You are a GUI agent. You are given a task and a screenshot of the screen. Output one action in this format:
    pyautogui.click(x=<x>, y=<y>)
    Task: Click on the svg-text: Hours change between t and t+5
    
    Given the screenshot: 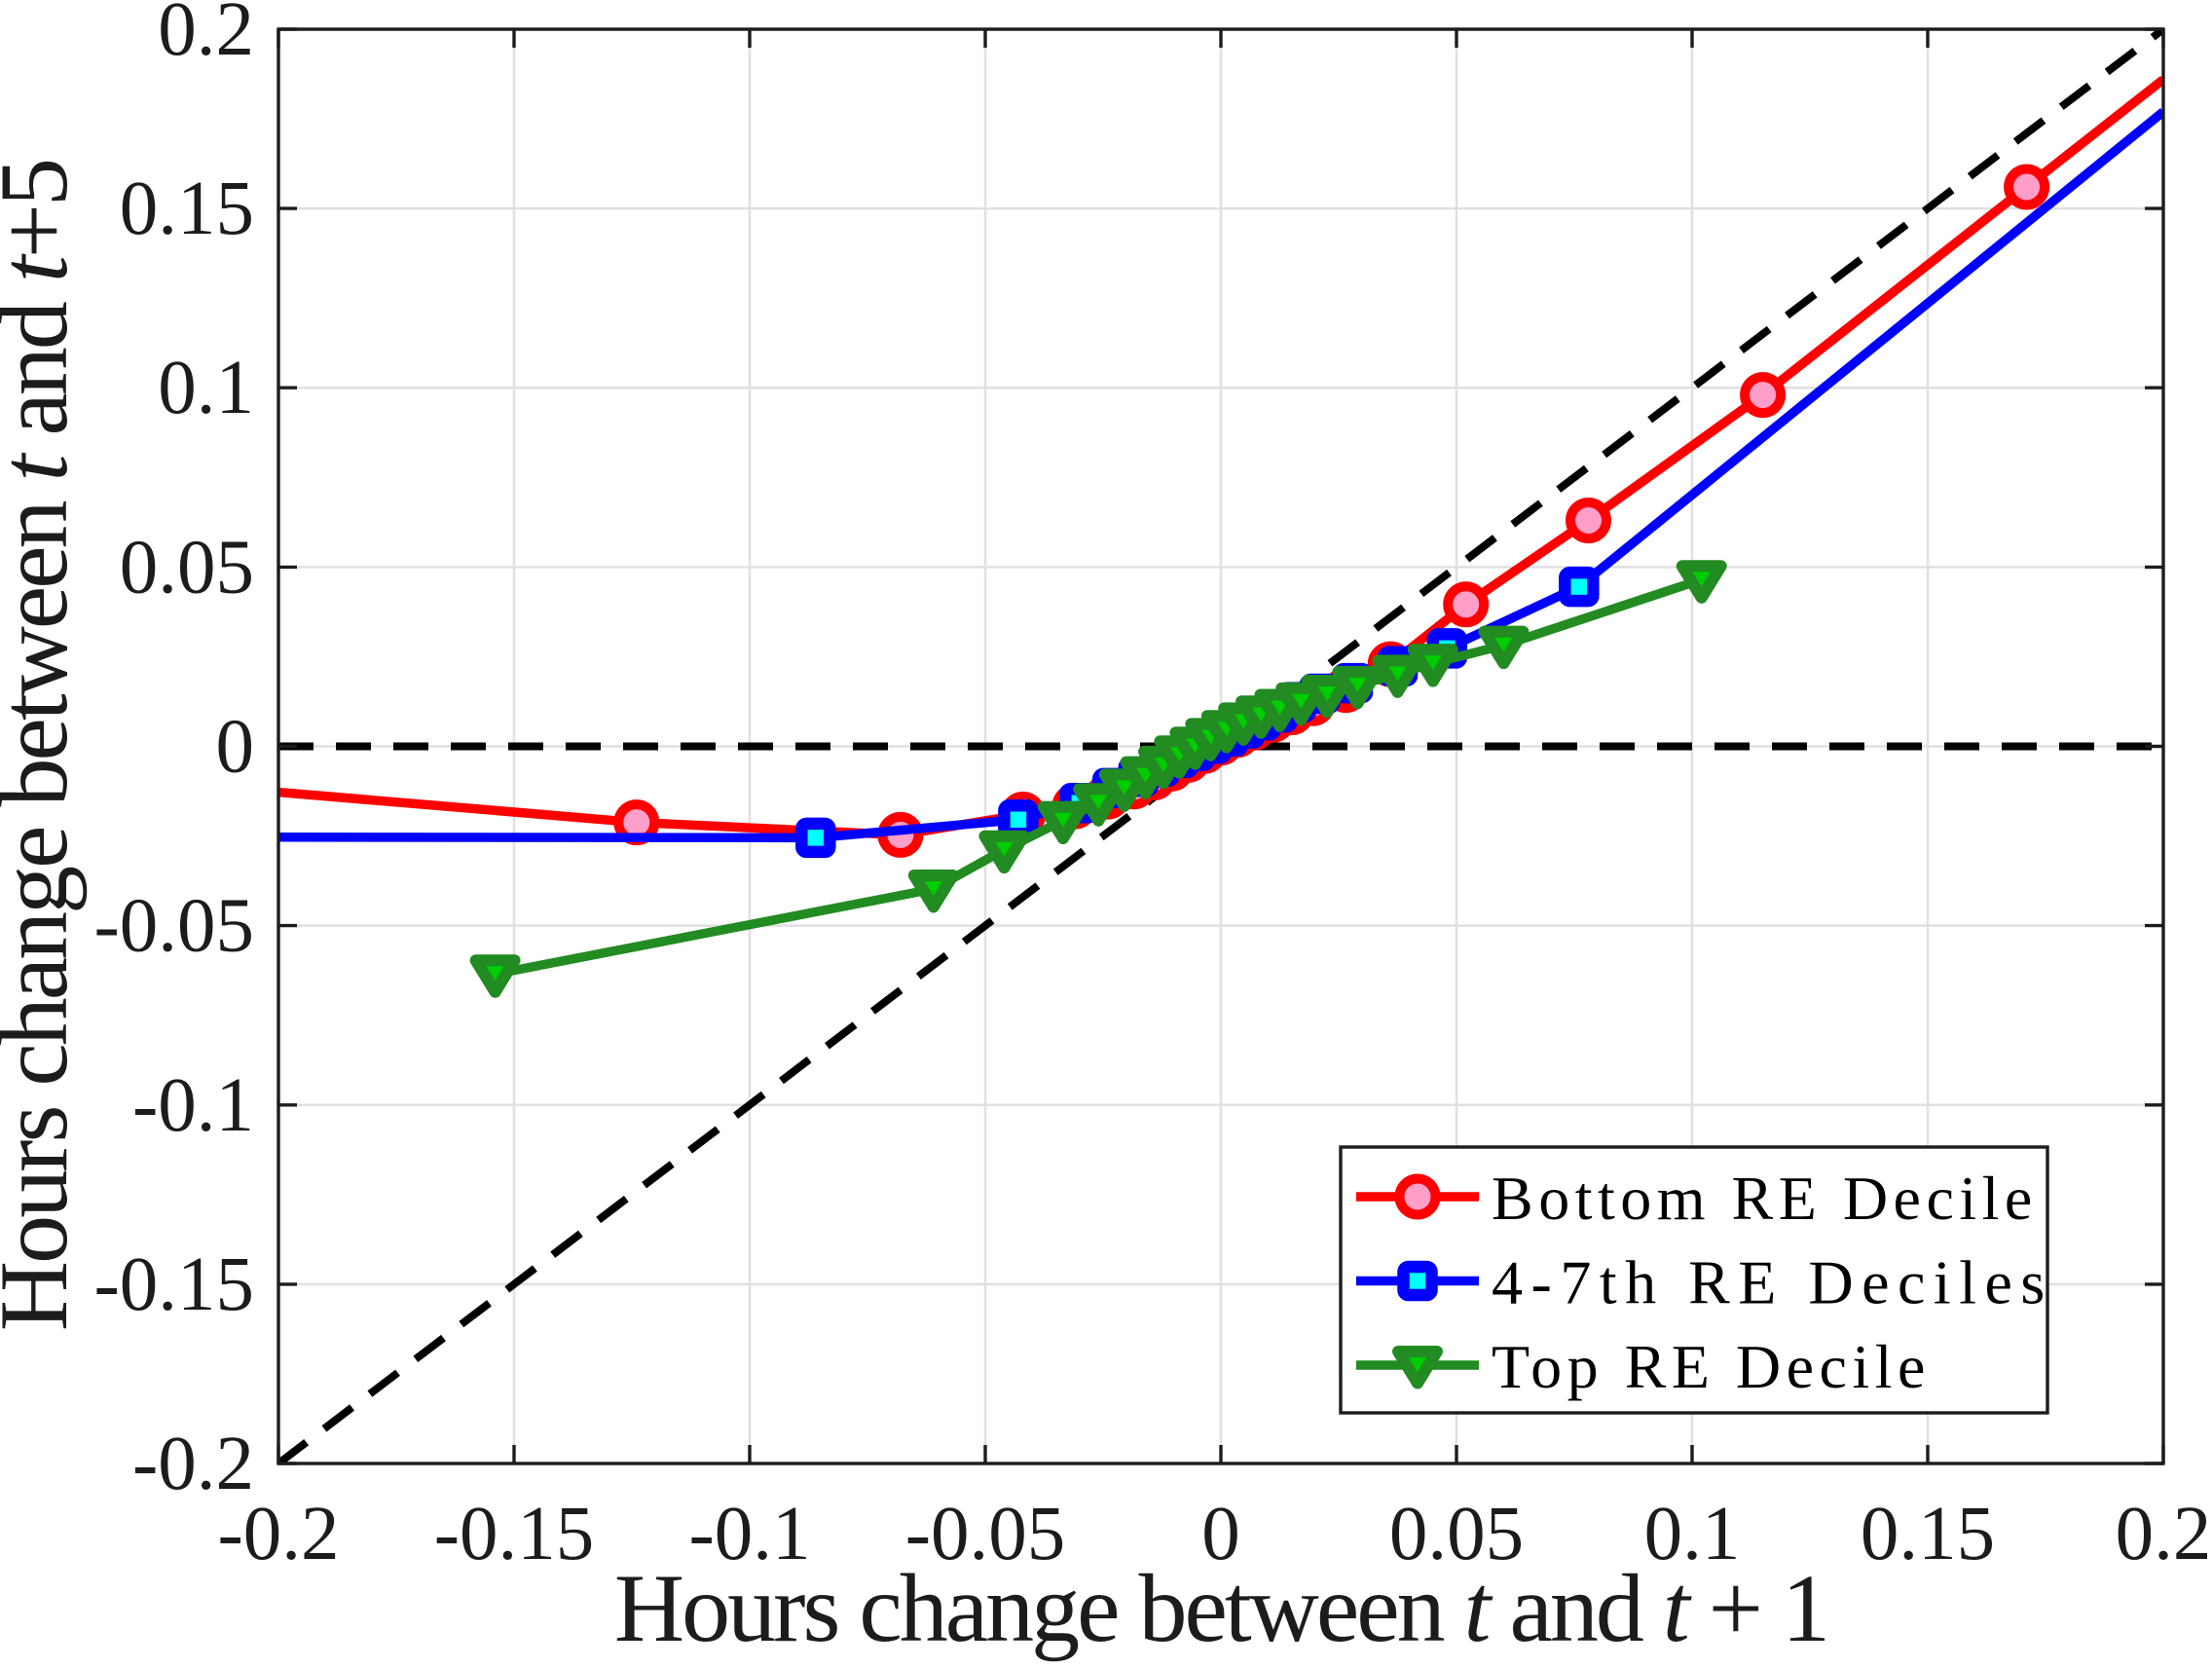 What is the action you would take?
    pyautogui.click(x=44, y=746)
    